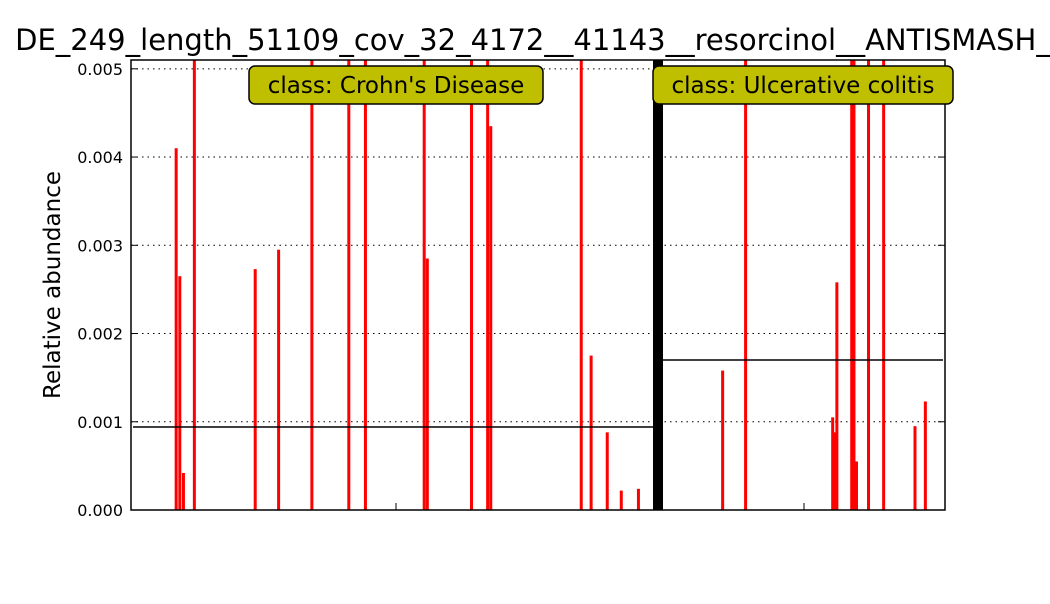 Image resolution: width=1050 pixels, height=604 pixels. I want to click on panel-label-crohns: class: Crohn's Disease, so click(396, 86).